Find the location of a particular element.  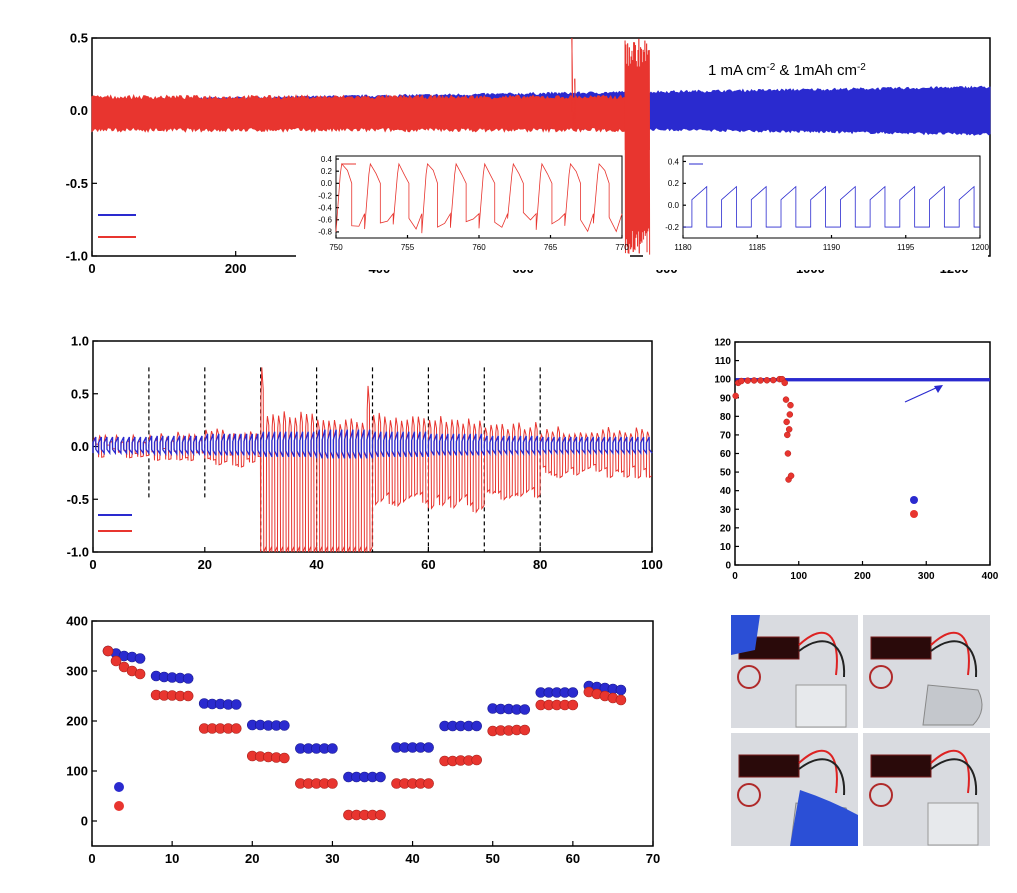

photo-panel-e is located at coordinates (860, 730).